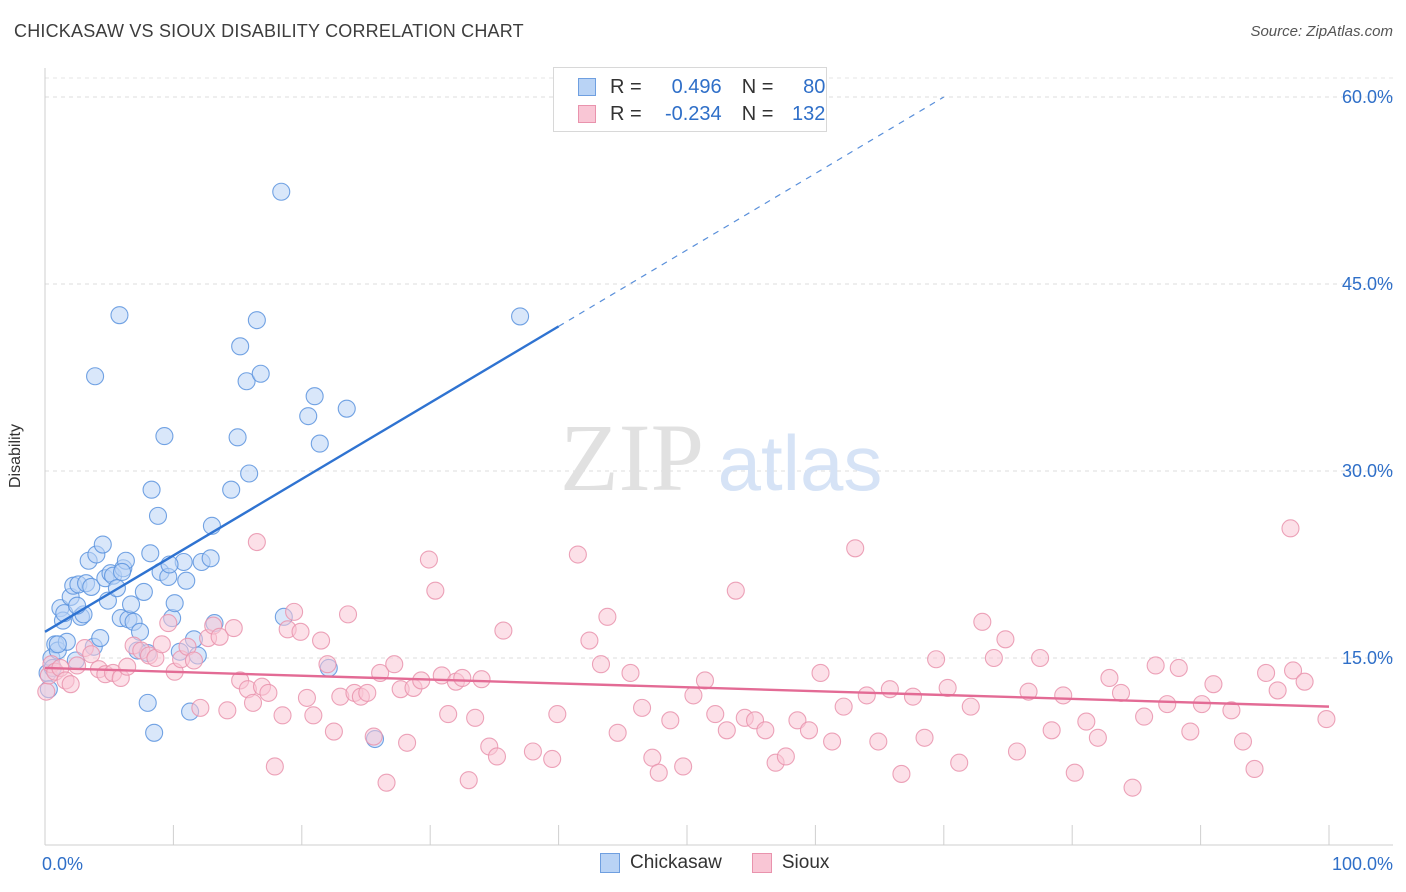 The height and width of the screenshot is (892, 1406). Describe the element at coordinates (1367, 97) in the screenshot. I see `y-tick-label: 60.0%` at that location.